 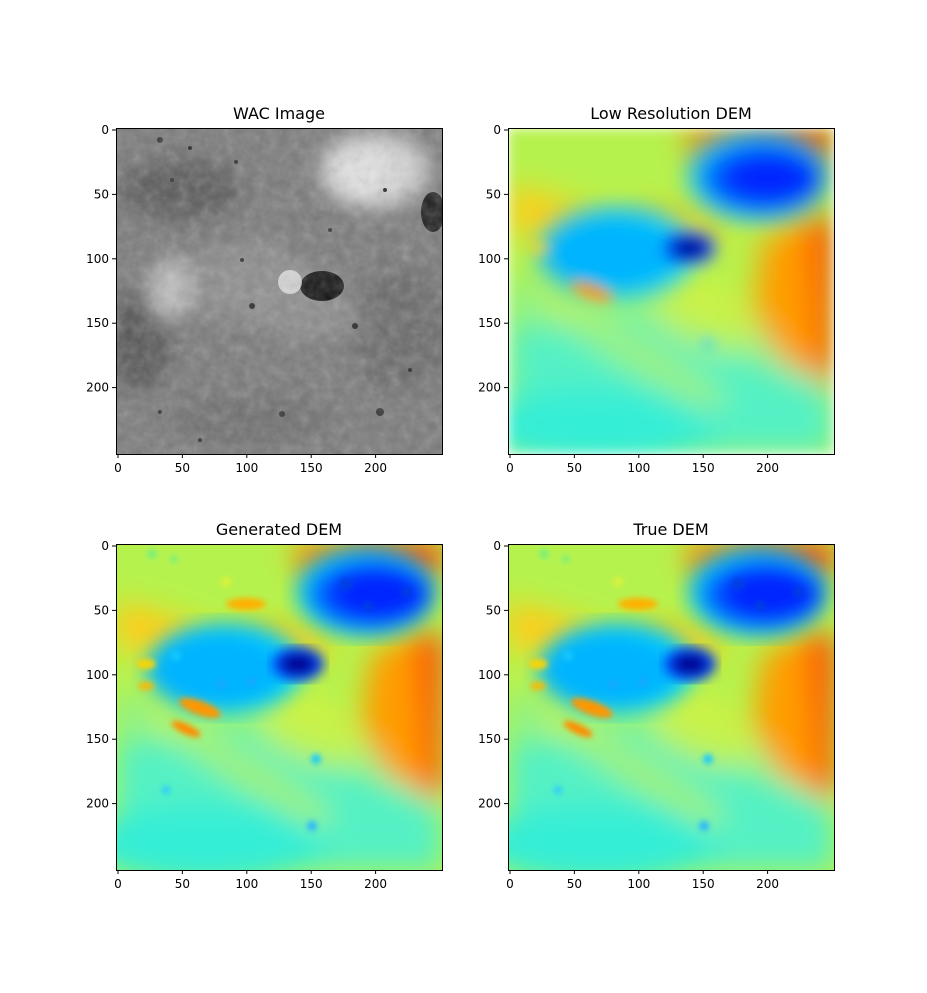 I want to click on lowres-xtick-label-4: 200, so click(x=767, y=468).